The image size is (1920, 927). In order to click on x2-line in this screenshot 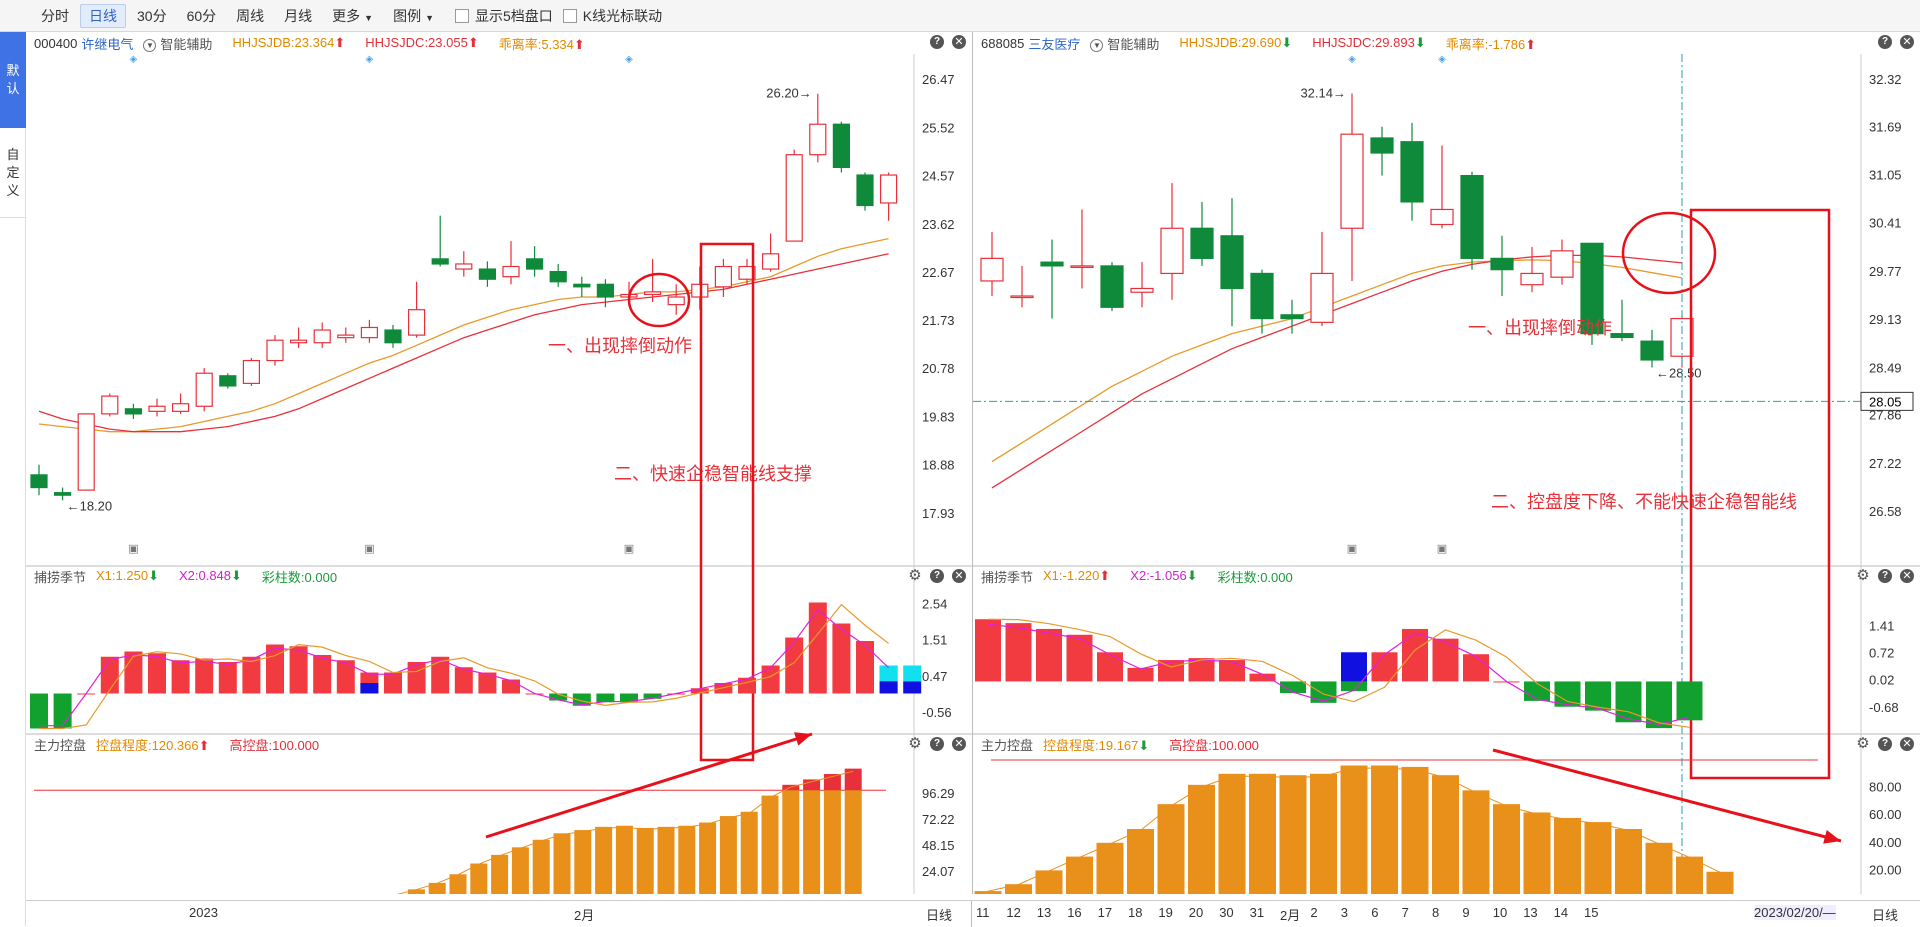, I will do `click(464, 667)`.